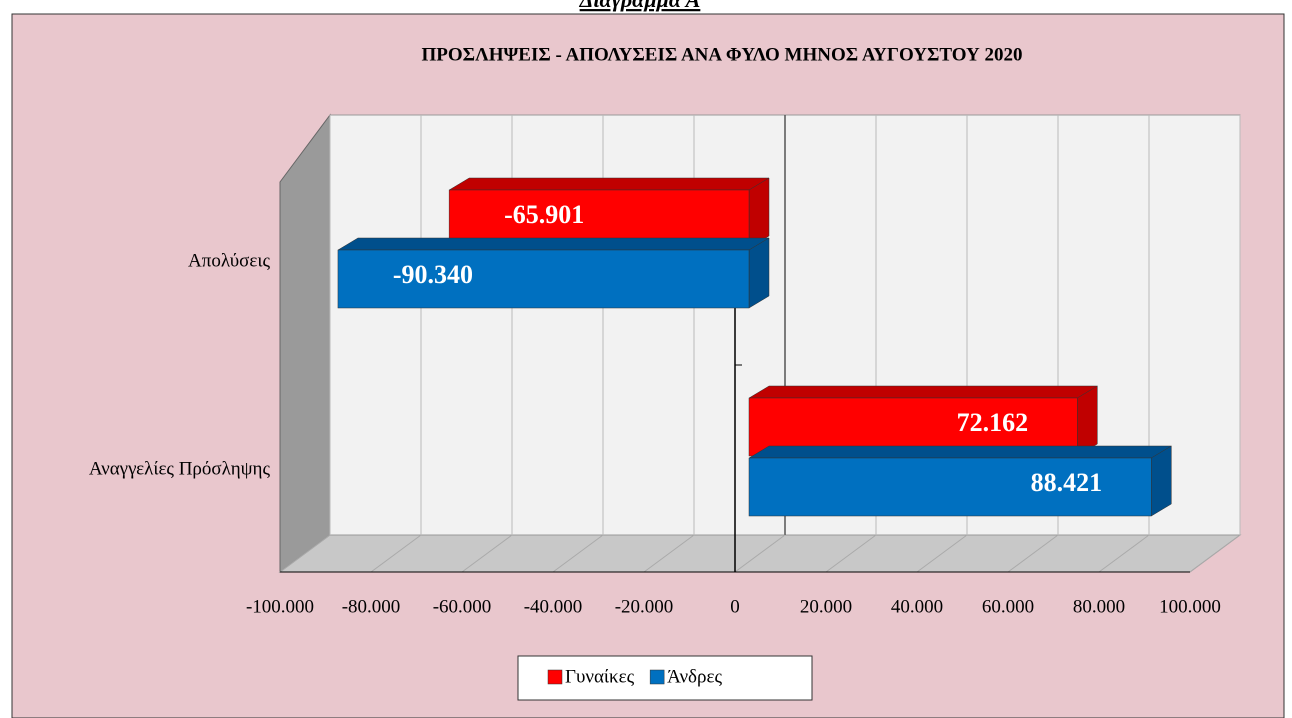 The height and width of the screenshot is (718, 1292). What do you see at coordinates (433, 274) in the screenshot?
I see `data-label: -90.340` at bounding box center [433, 274].